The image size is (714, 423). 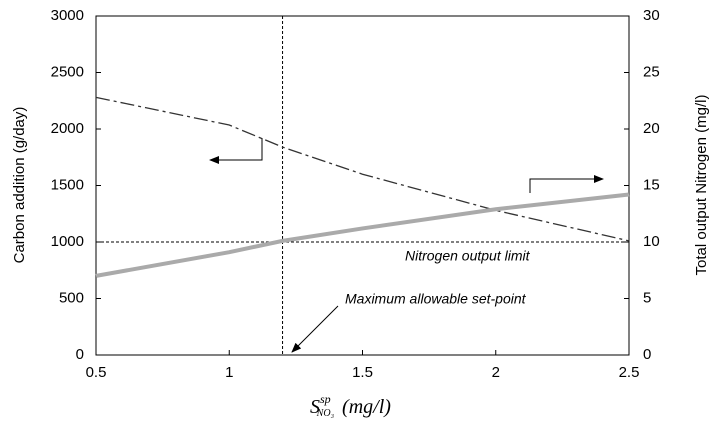 I want to click on y-tick-label: 500, so click(x=71, y=297).